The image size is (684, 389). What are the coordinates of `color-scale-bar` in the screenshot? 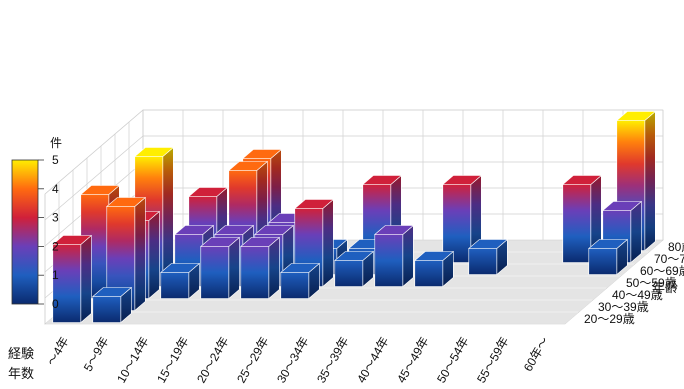 It's located at (25, 232).